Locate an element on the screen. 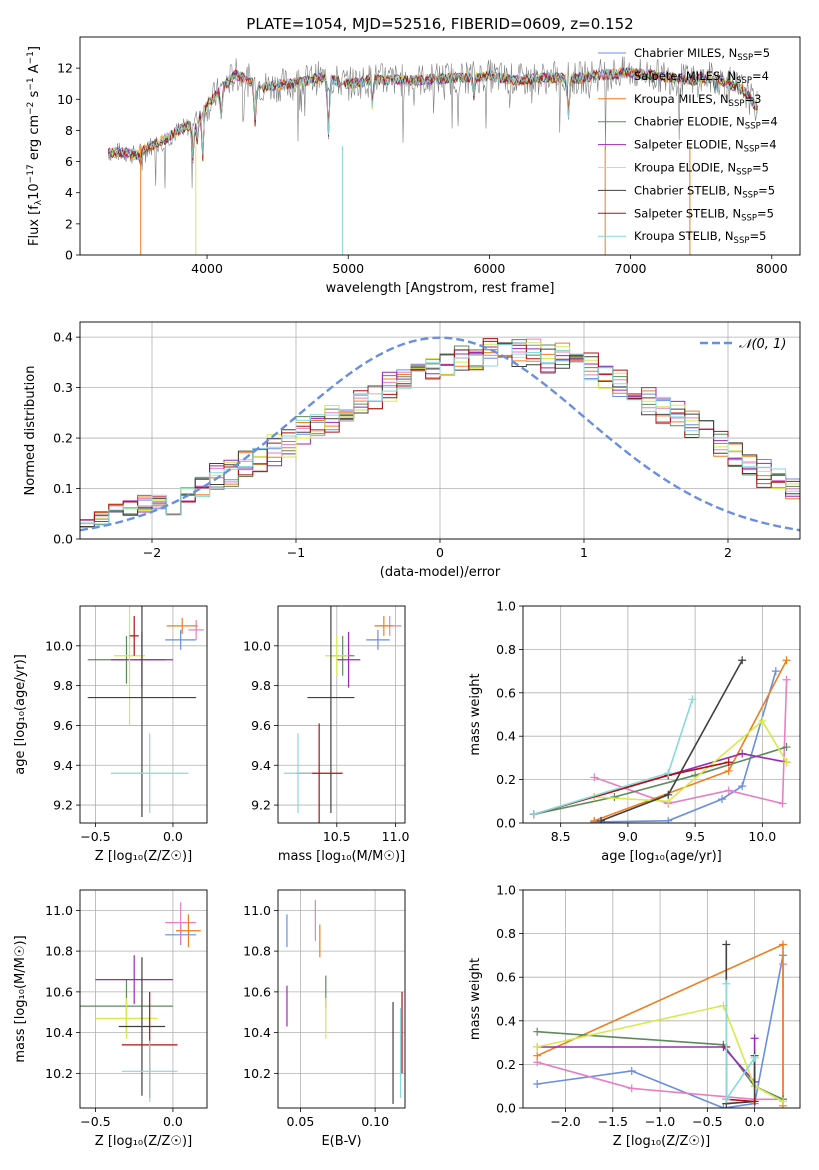 This screenshot has width=819, height=1170. legend-label-text: Kroupa STELIB, N is located at coordinates (684, 236).